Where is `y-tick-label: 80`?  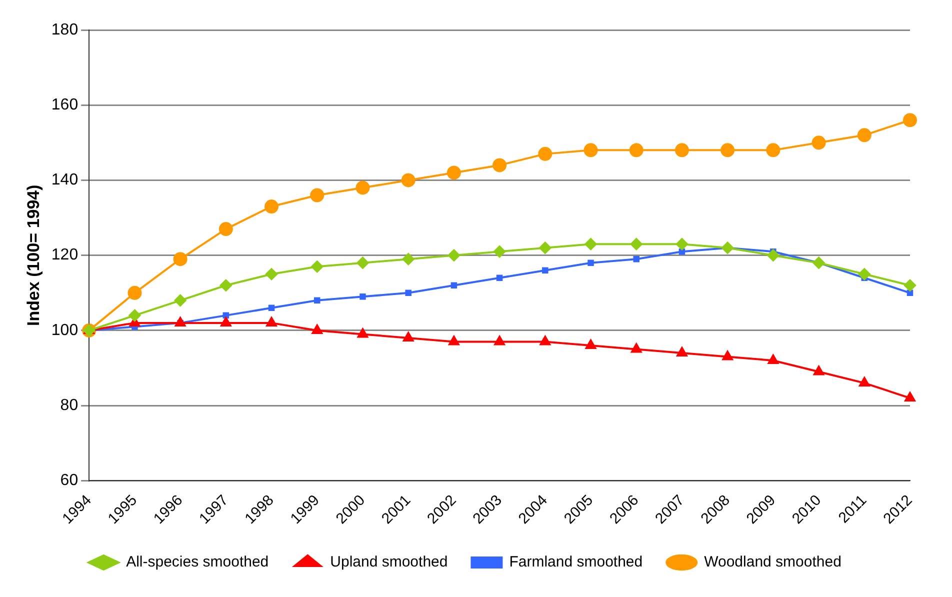 y-tick-label: 80 is located at coordinates (69, 405).